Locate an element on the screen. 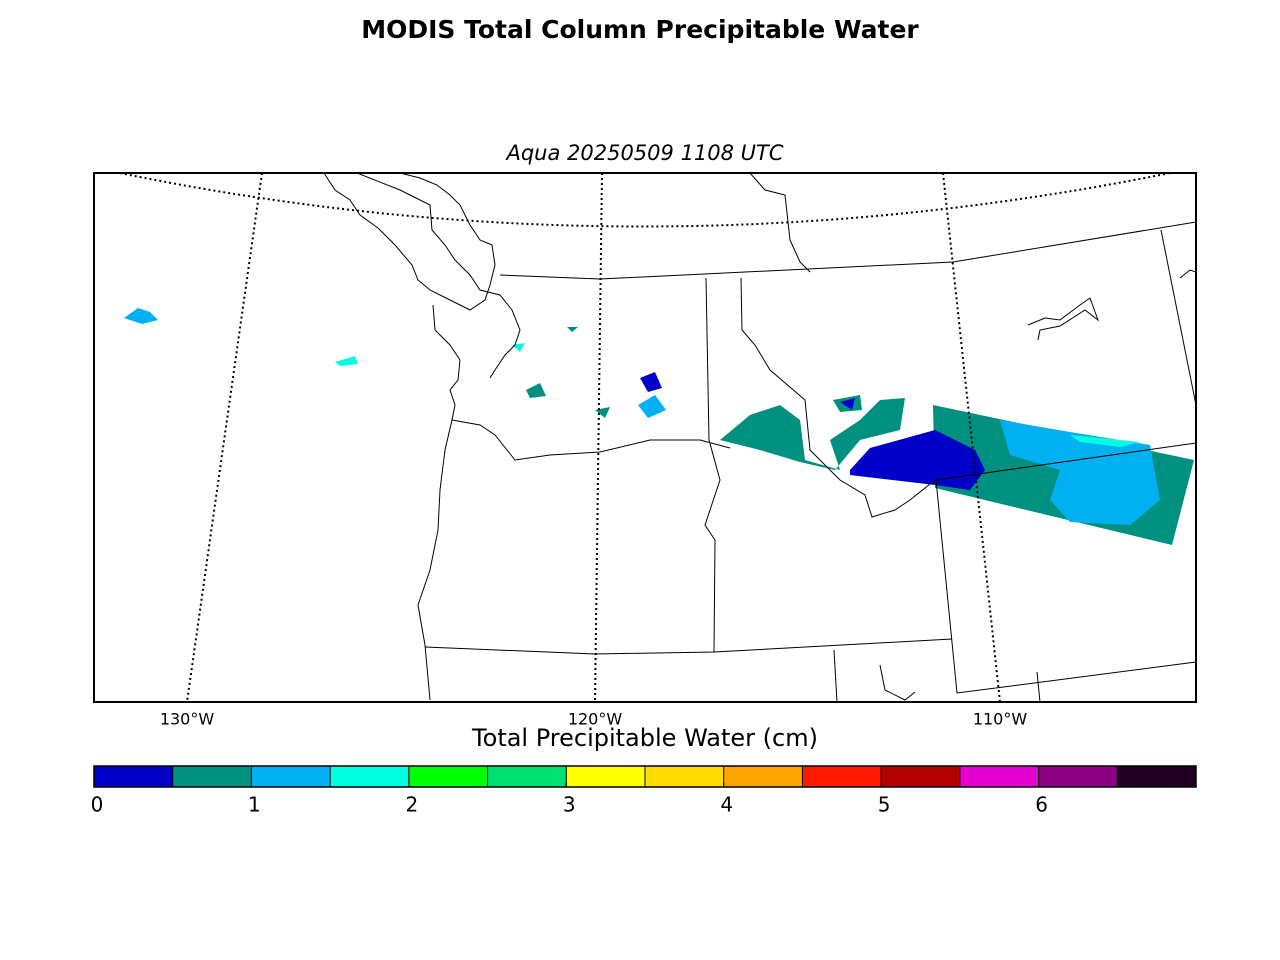  colorbar-tick-label: 2 is located at coordinates (411, 805).